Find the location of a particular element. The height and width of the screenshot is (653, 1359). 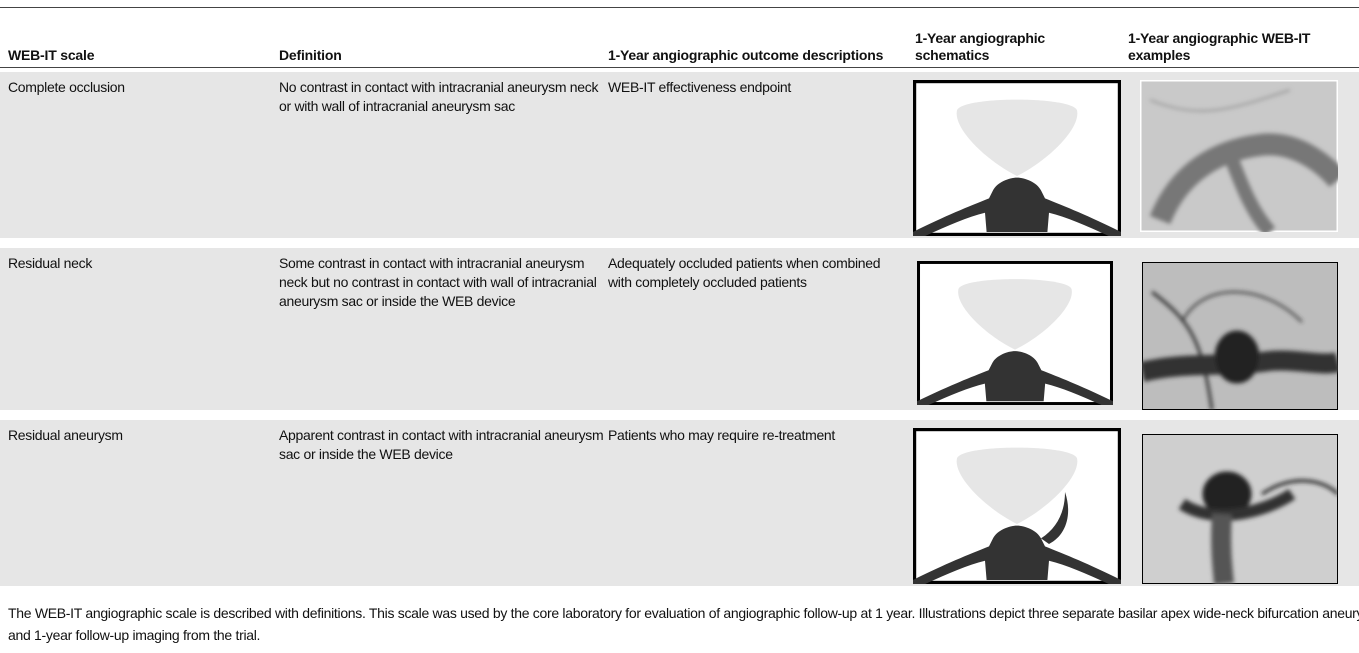

scale-cell: Complete occlusion is located at coordinates (66, 87).